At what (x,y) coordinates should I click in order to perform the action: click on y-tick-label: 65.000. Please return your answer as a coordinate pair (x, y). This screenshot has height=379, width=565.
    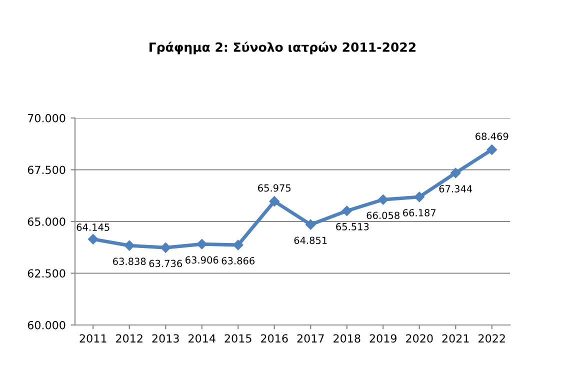
    Looking at the image, I should click on (47, 221).